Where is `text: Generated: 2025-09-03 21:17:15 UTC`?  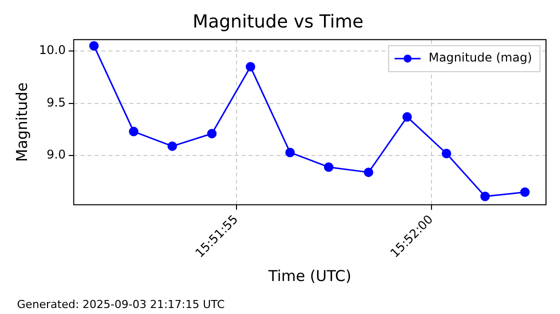
text: Generated: 2025-09-03 21:17:15 UTC is located at coordinates (121, 304).